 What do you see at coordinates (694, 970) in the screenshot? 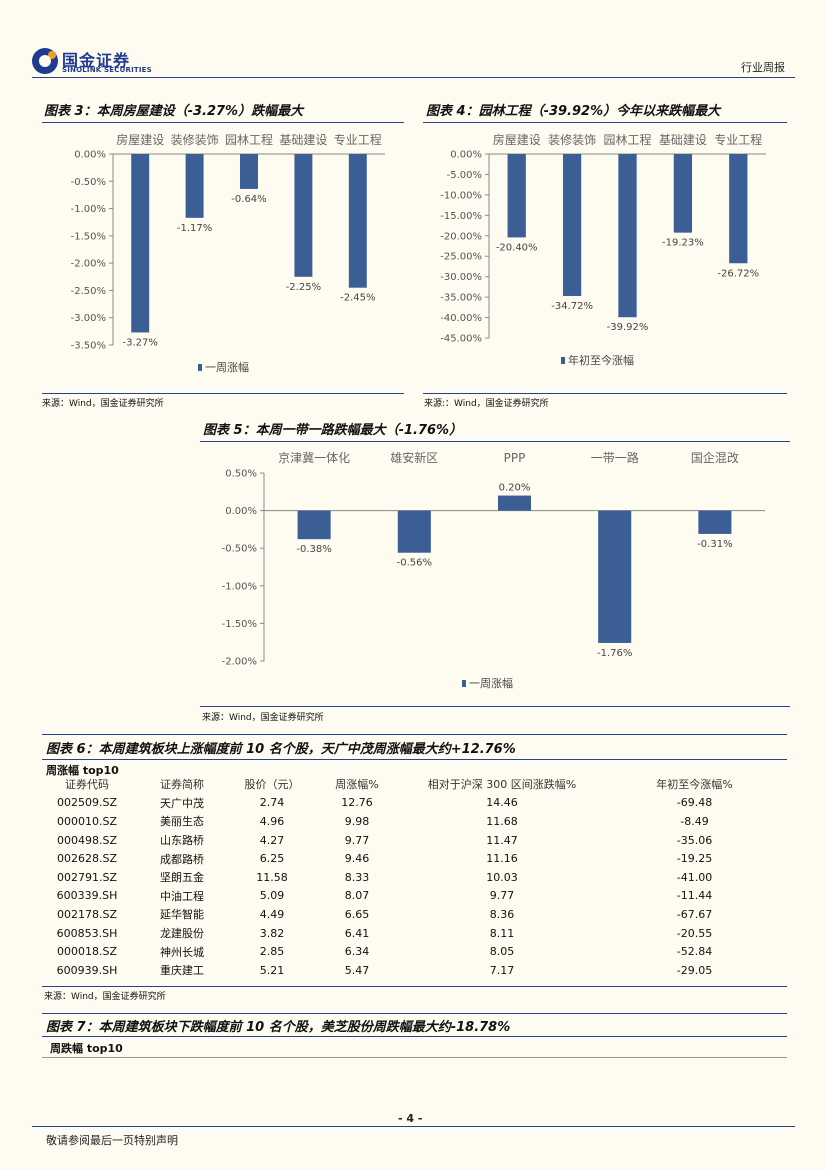
I see `table-cell: -29.05` at bounding box center [694, 970].